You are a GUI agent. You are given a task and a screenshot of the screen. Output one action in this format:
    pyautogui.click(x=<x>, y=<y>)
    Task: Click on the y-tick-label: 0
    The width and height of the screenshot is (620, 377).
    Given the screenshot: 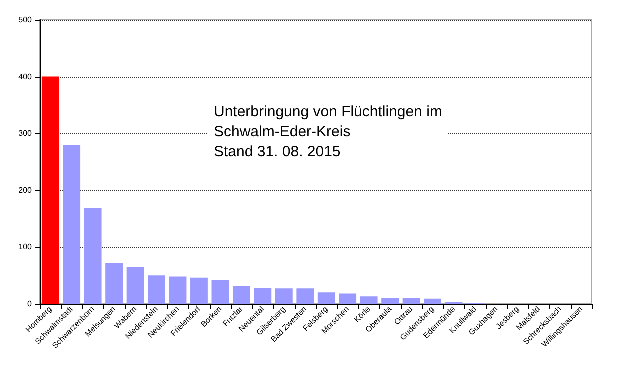 What is the action you would take?
    pyautogui.click(x=30, y=304)
    